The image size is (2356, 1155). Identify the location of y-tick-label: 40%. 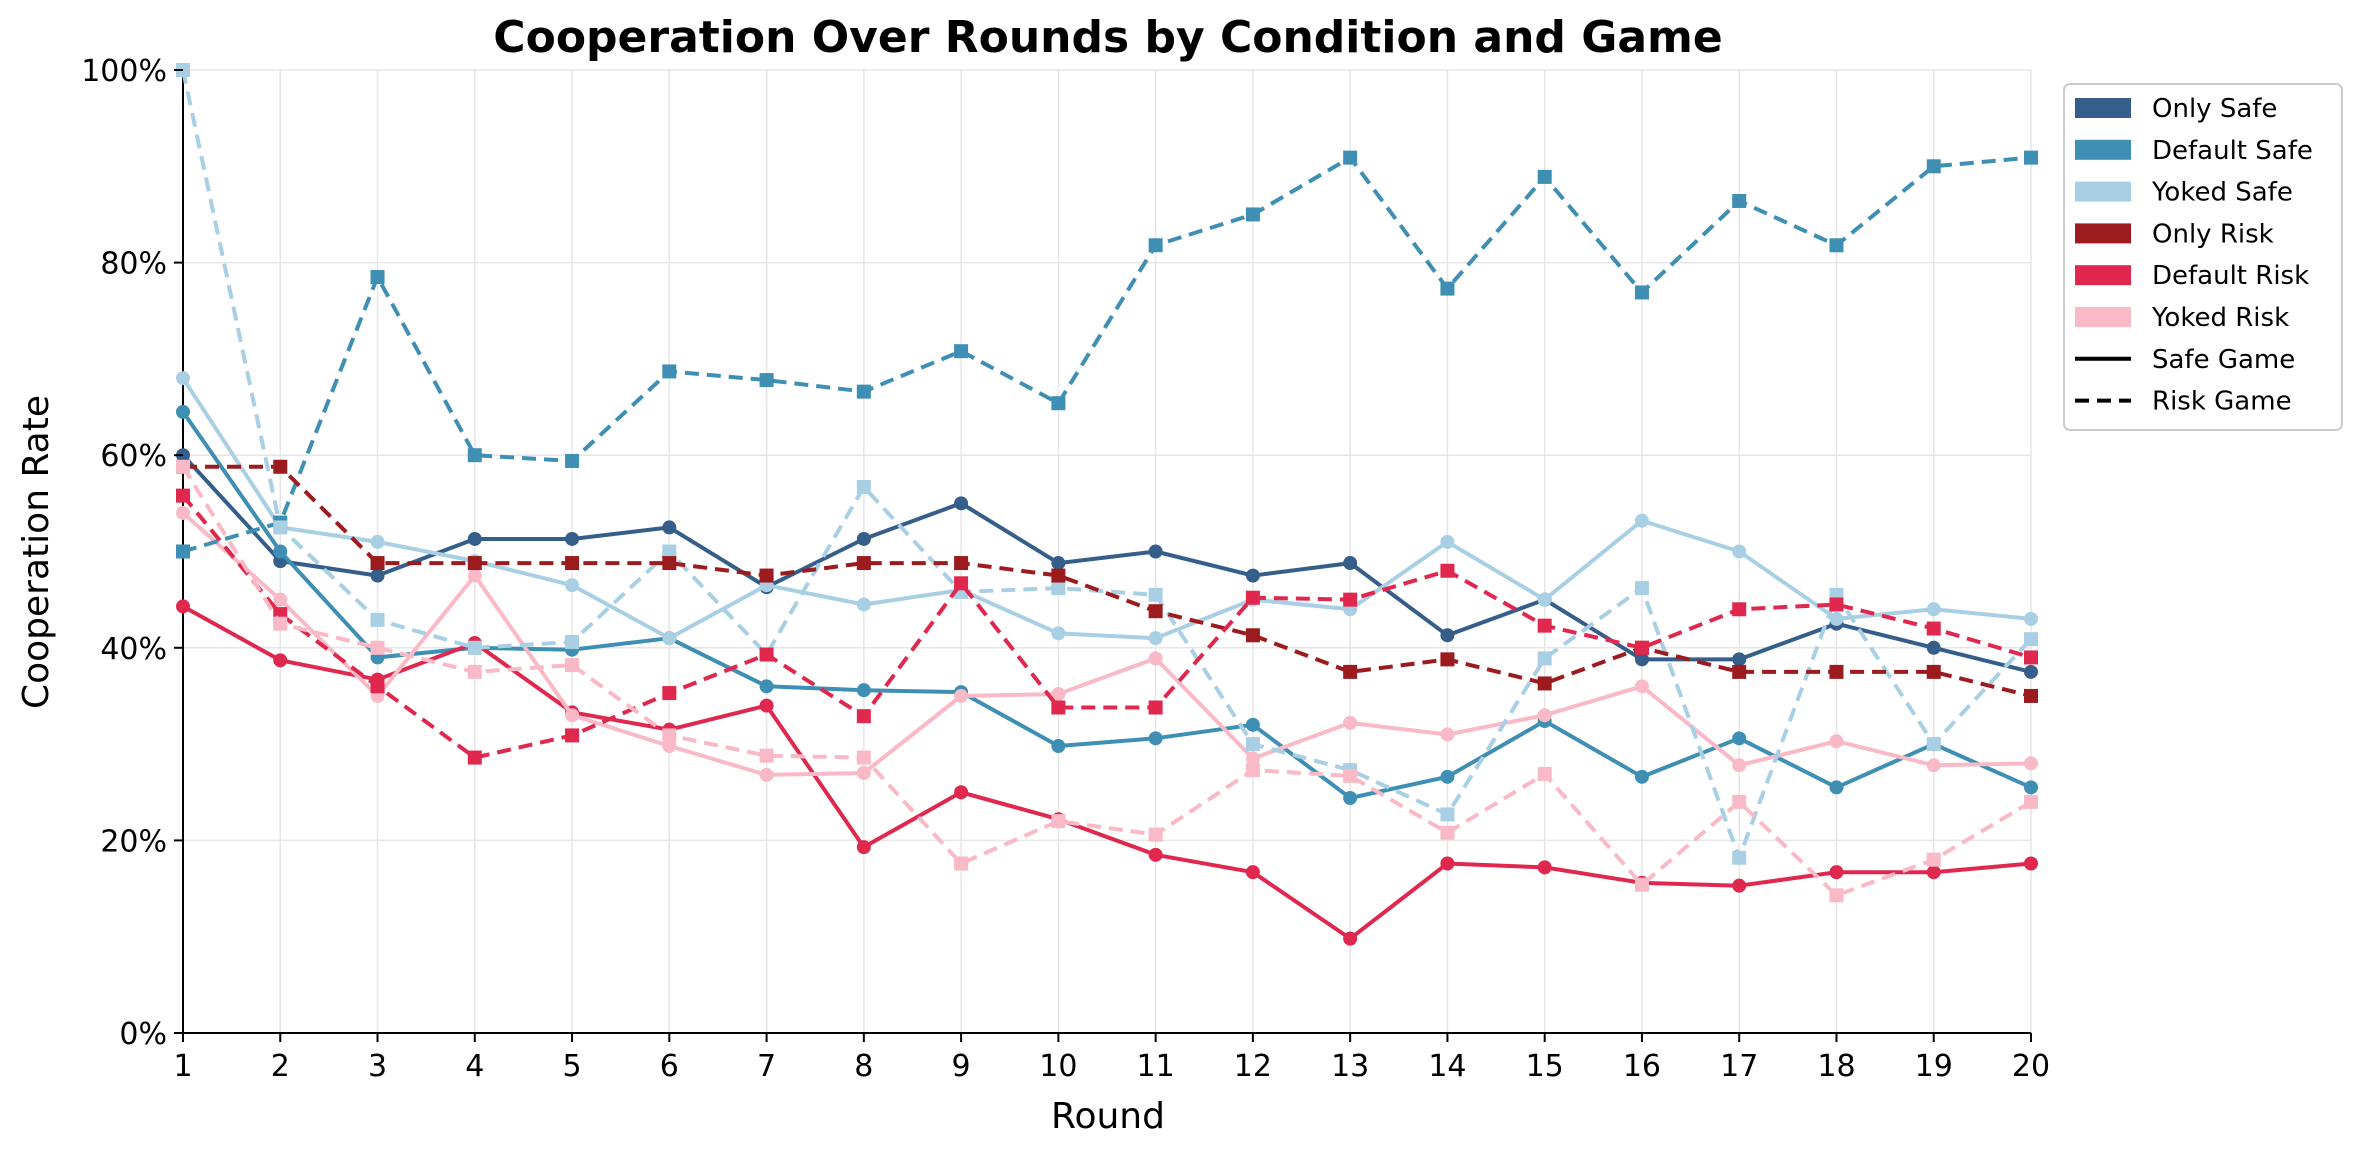
(133, 649).